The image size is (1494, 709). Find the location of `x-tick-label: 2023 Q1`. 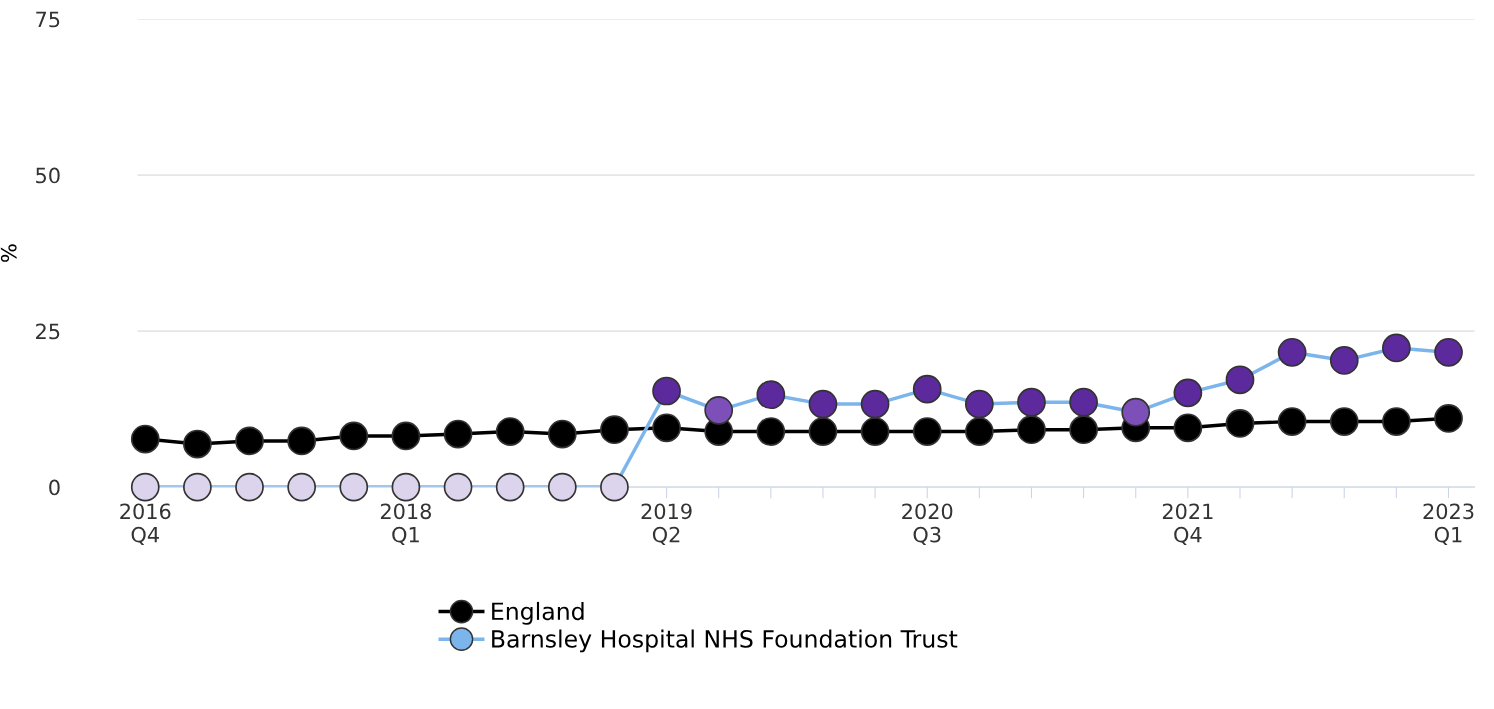

x-tick-label: 2023 Q1 is located at coordinates (1448, 524).